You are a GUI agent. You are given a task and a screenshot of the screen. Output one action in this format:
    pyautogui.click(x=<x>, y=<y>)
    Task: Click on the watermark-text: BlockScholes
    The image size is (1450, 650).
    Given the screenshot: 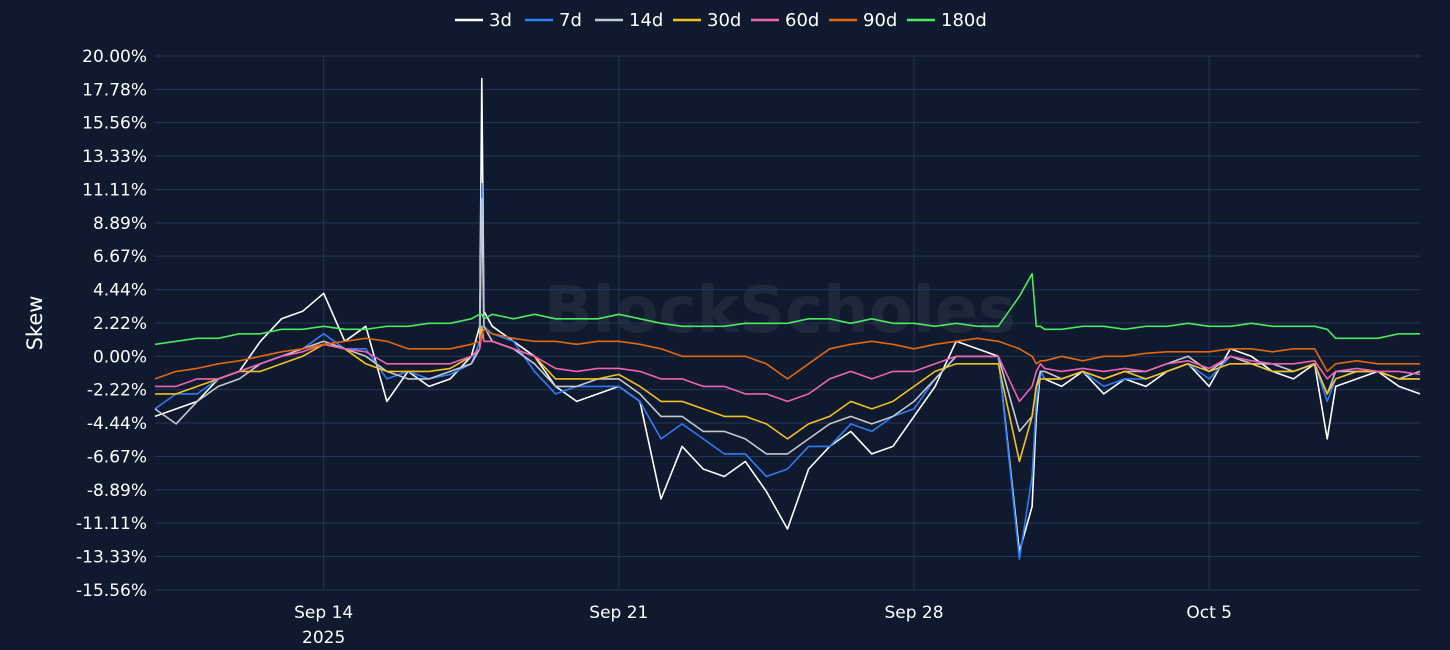 What is the action you would take?
    pyautogui.click(x=780, y=311)
    